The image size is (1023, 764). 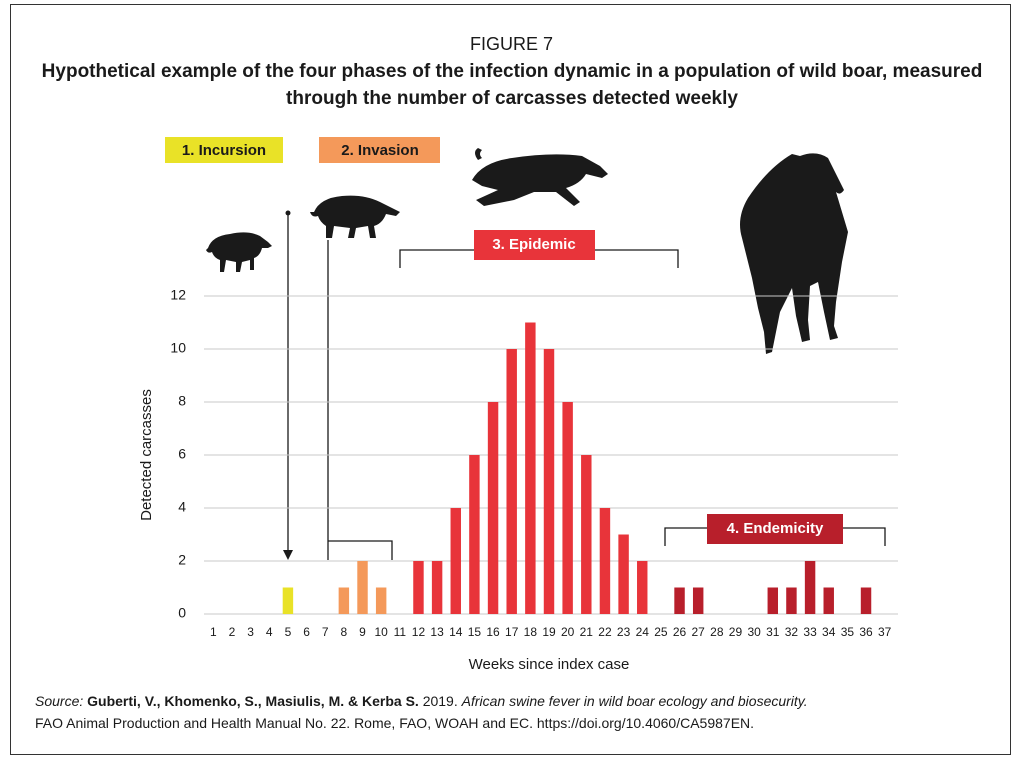 What do you see at coordinates (699, 632) in the screenshot?
I see `x-tick-label: 27` at bounding box center [699, 632].